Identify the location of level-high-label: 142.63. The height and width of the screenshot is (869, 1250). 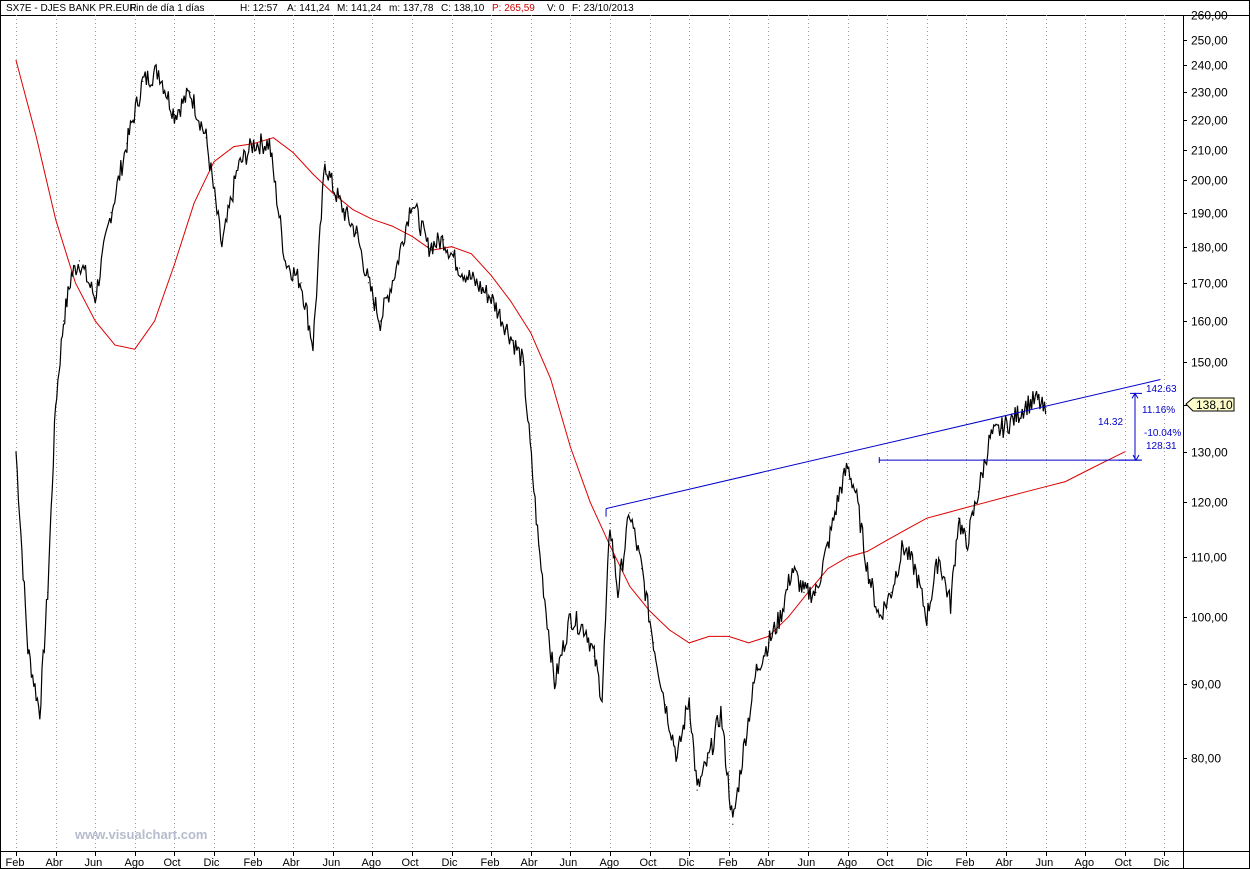
(1161, 389).